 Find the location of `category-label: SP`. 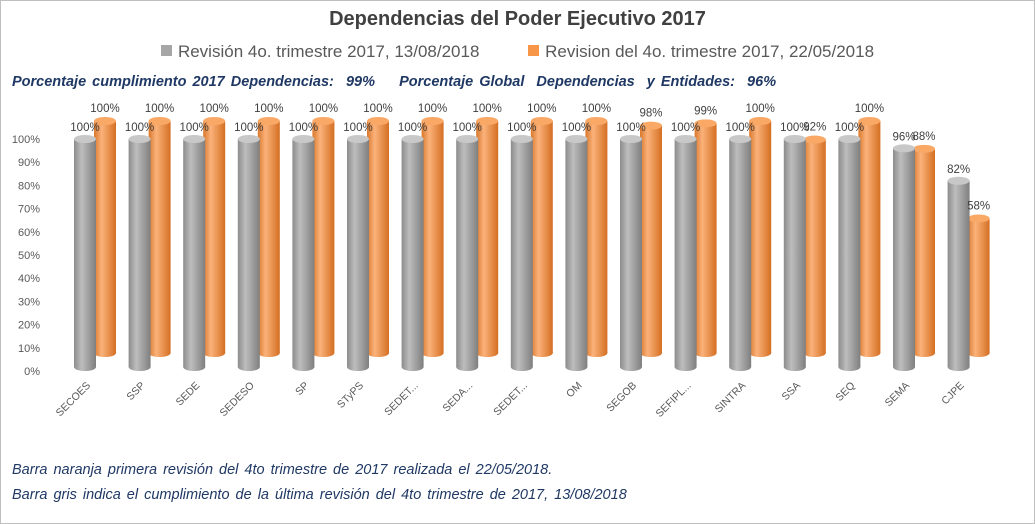

category-label: SP is located at coordinates (302, 389).